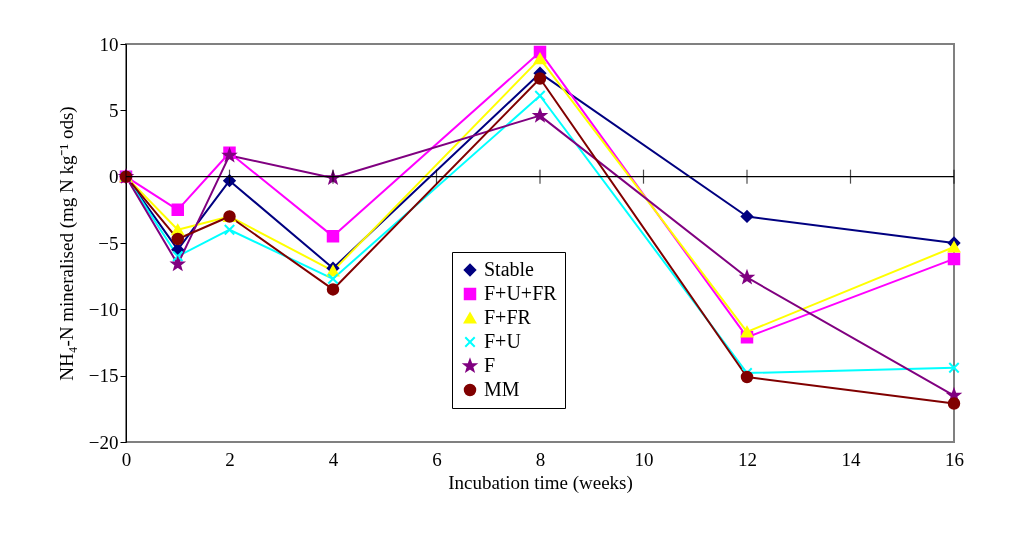 This screenshot has width=1029, height=542. Describe the element at coordinates (521, 293) in the screenshot. I see `legend-label: F+U+FR` at that location.